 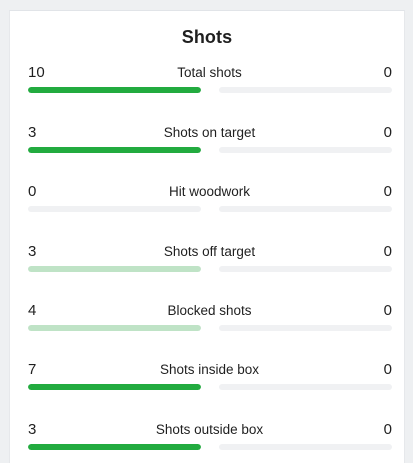 What do you see at coordinates (209, 251) in the screenshot?
I see `stat-label: Shots off target` at bounding box center [209, 251].